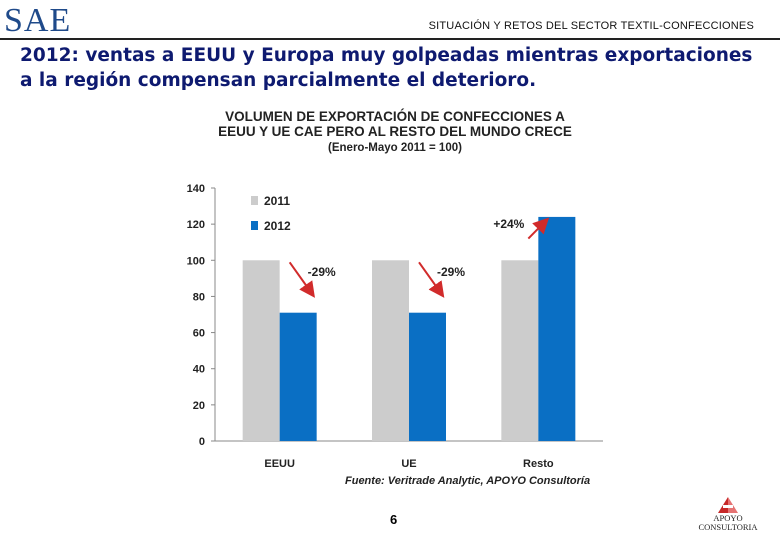  I want to click on brand-logo: SAE, so click(38, 20).